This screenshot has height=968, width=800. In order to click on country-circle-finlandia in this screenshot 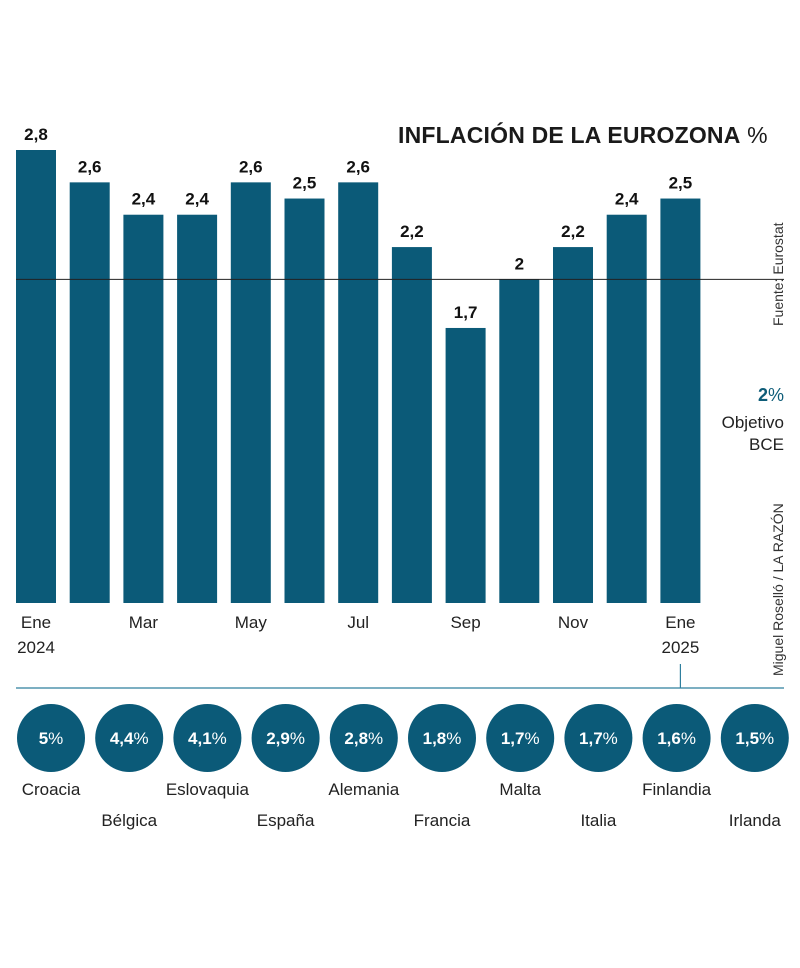, I will do `click(676, 738)`.